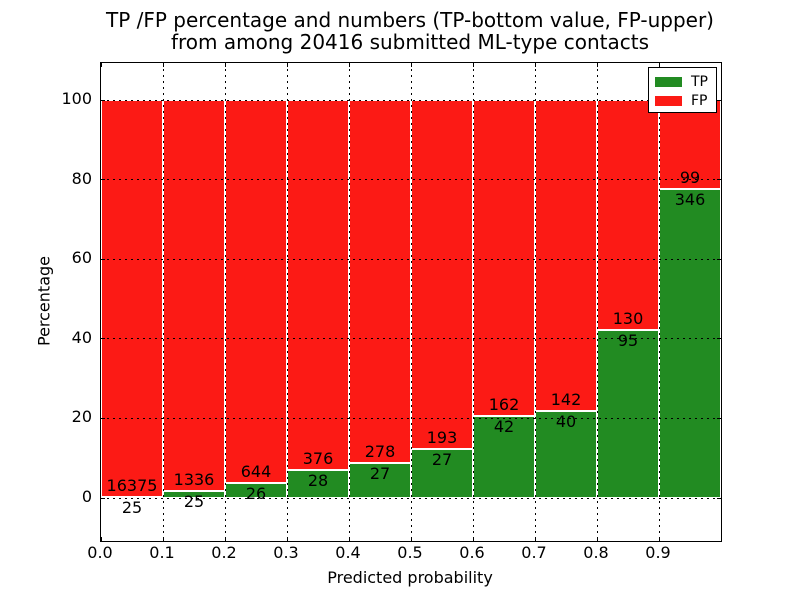 This screenshot has width=800, height=600. Describe the element at coordinates (668, 100) in the screenshot. I see `fp-legend-swatch` at that location.